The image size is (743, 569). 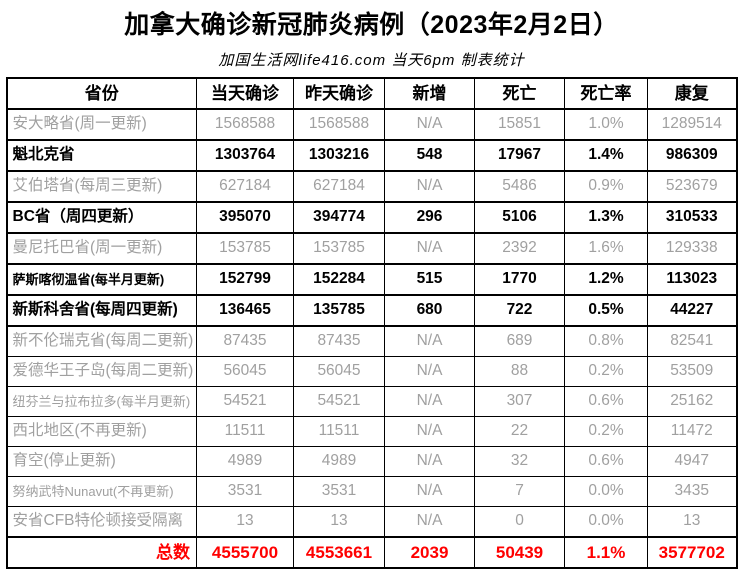 What do you see at coordinates (339, 461) in the screenshot?
I see `cell-yesterday-confirmed: 4989` at bounding box center [339, 461].